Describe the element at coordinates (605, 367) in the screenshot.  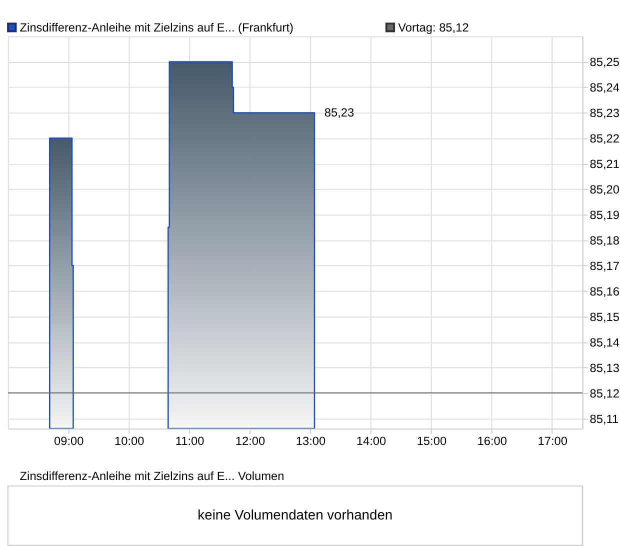
I see `y-tick-label: 85,13` at that location.